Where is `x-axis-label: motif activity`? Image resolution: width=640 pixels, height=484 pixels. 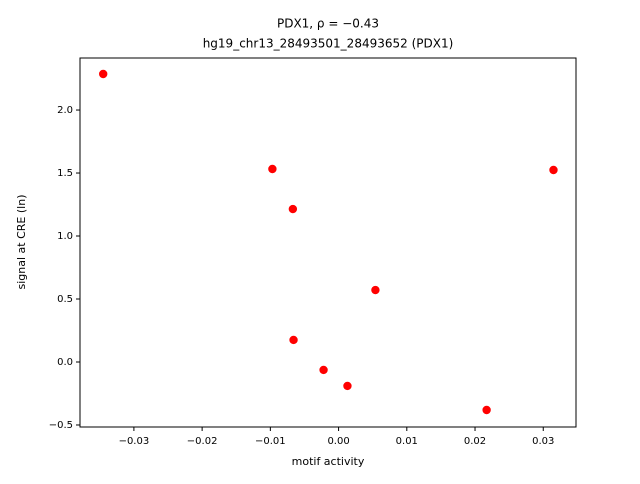
x-axis-label: motif activity is located at coordinates (328, 461).